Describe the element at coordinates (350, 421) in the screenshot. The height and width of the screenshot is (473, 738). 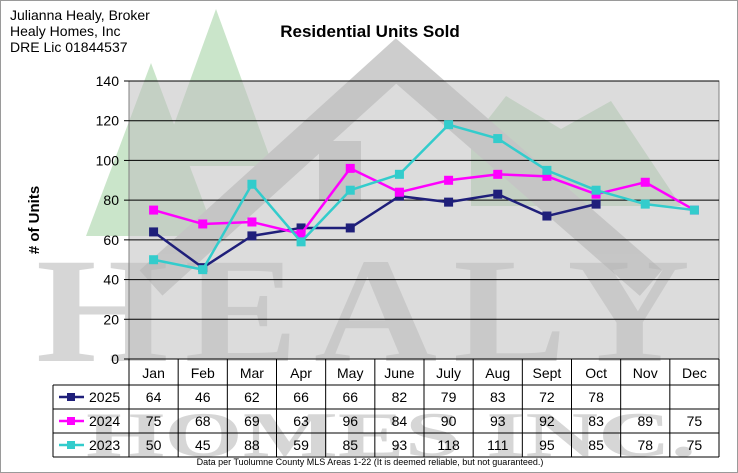
I see `table-cell-value: 96` at that location.